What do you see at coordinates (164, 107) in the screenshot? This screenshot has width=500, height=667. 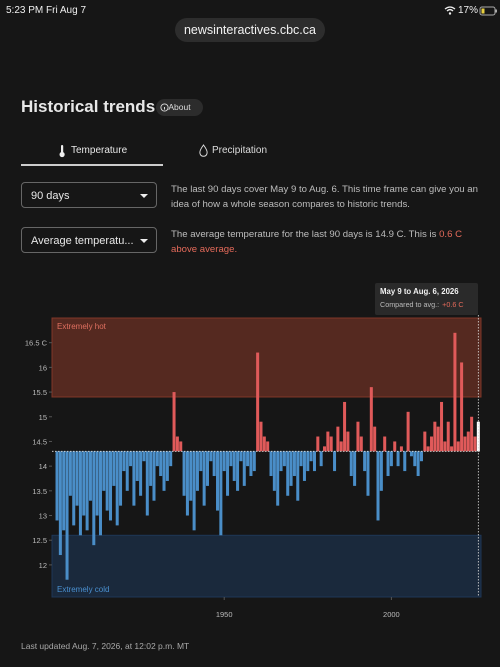 I see `info-icon` at bounding box center [164, 107].